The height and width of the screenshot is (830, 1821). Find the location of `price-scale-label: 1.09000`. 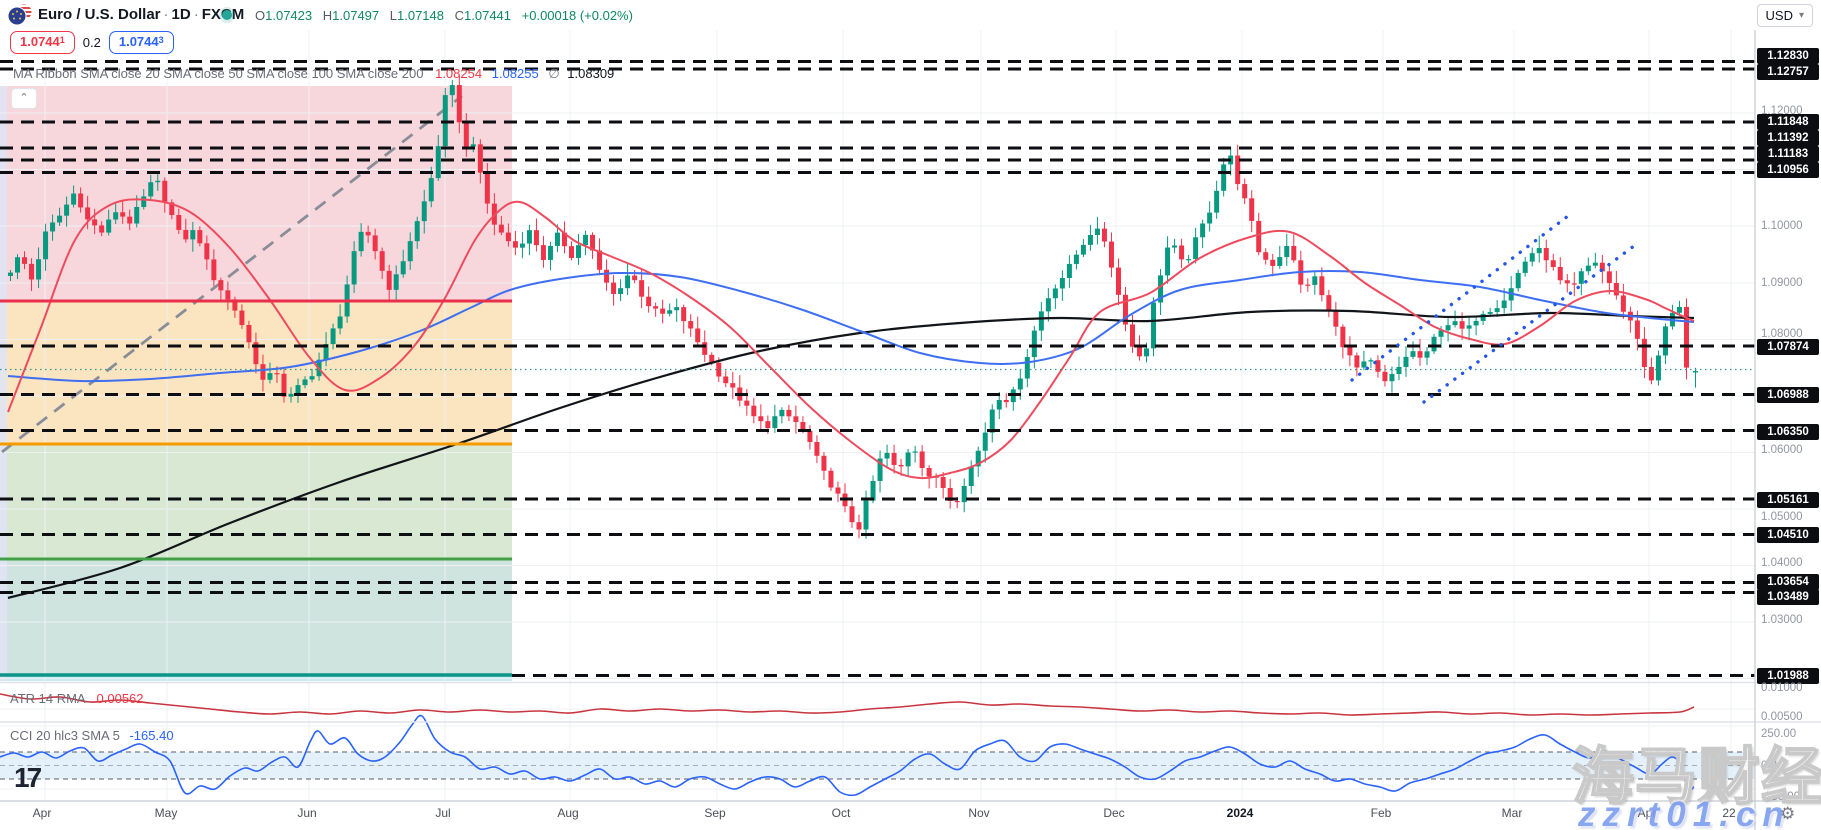

price-scale-label: 1.09000 is located at coordinates (1782, 283).